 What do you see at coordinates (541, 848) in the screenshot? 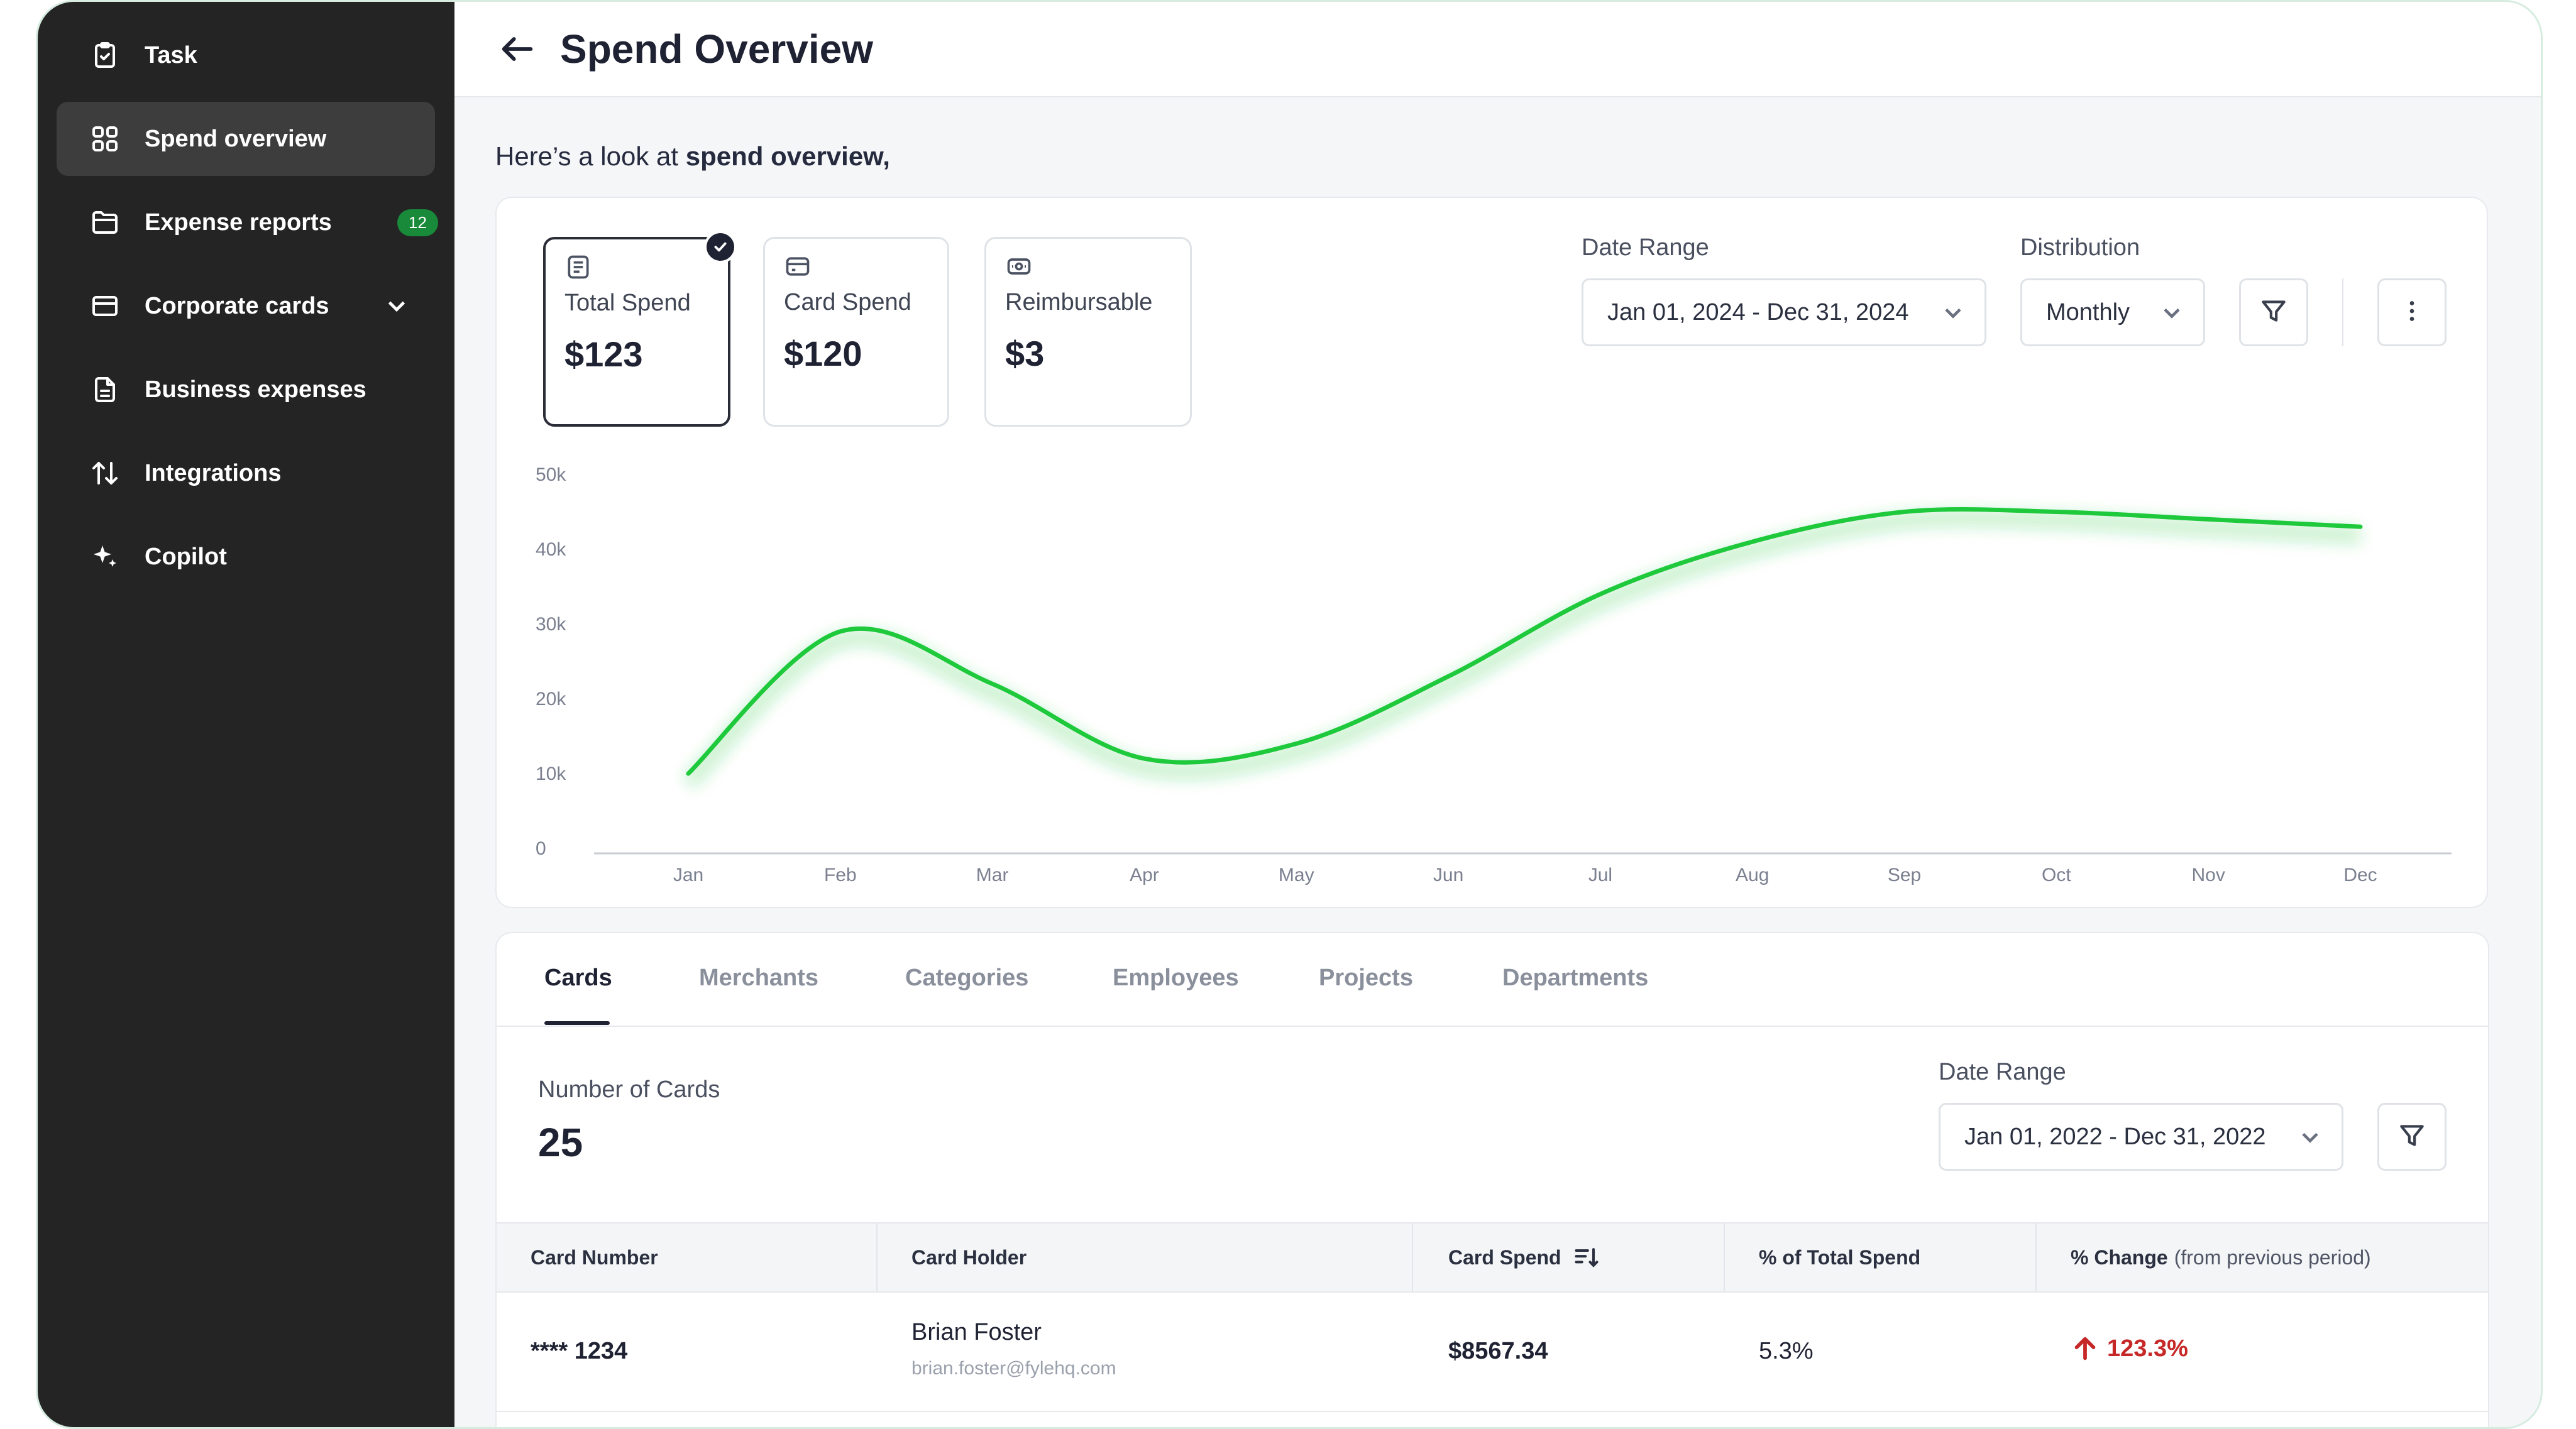
I see `y-tick-label: 0` at bounding box center [541, 848].